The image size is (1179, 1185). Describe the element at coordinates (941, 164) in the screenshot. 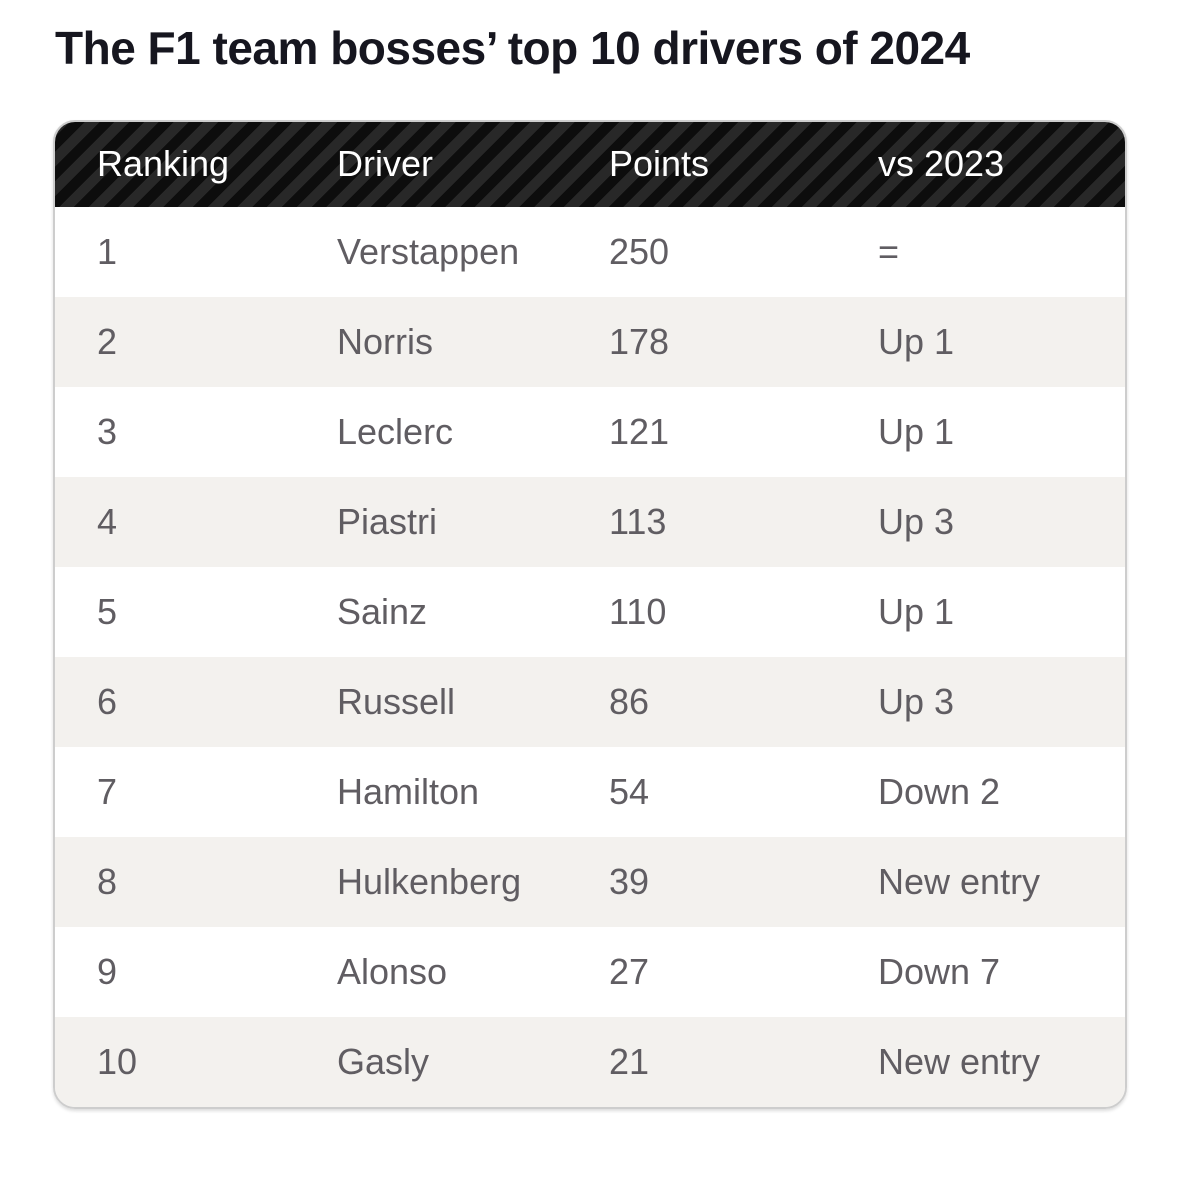

I see `column-header-vs-2023: vs 2023` at that location.